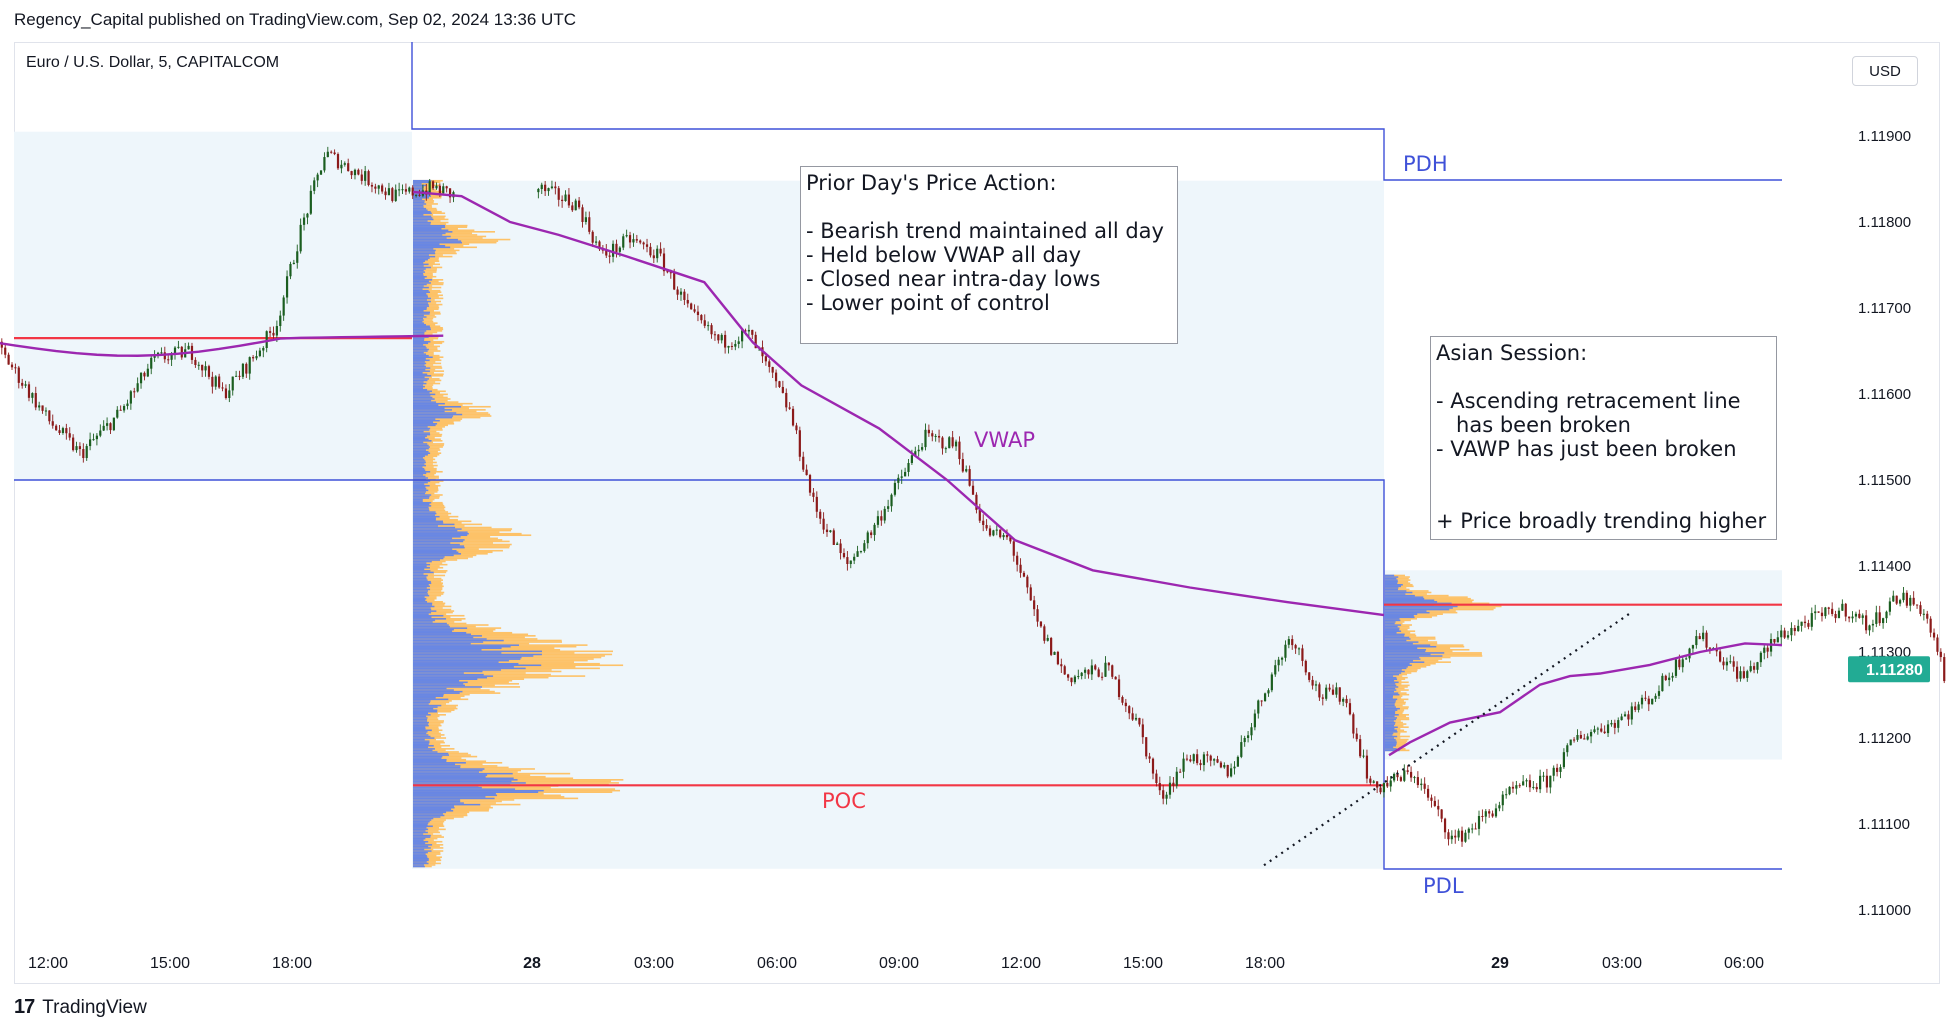 The width and height of the screenshot is (1950, 1033). What do you see at coordinates (80, 1007) in the screenshot?
I see `footer-brand: 17 TradingView` at bounding box center [80, 1007].